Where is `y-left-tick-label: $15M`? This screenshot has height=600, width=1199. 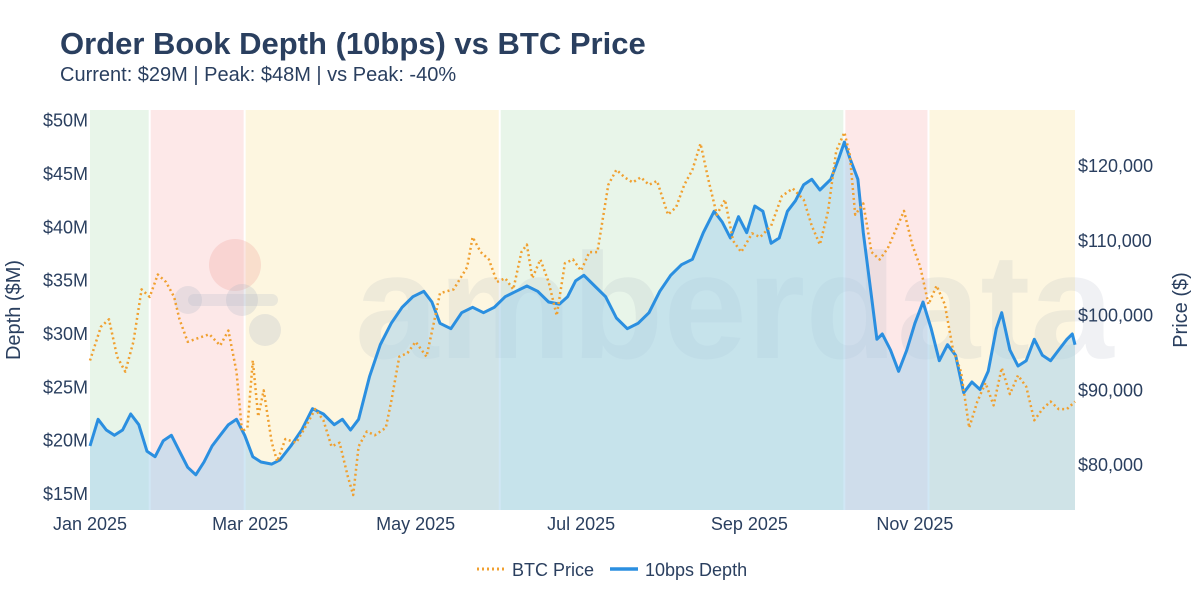 y-left-tick-label: $15M is located at coordinates (65, 494).